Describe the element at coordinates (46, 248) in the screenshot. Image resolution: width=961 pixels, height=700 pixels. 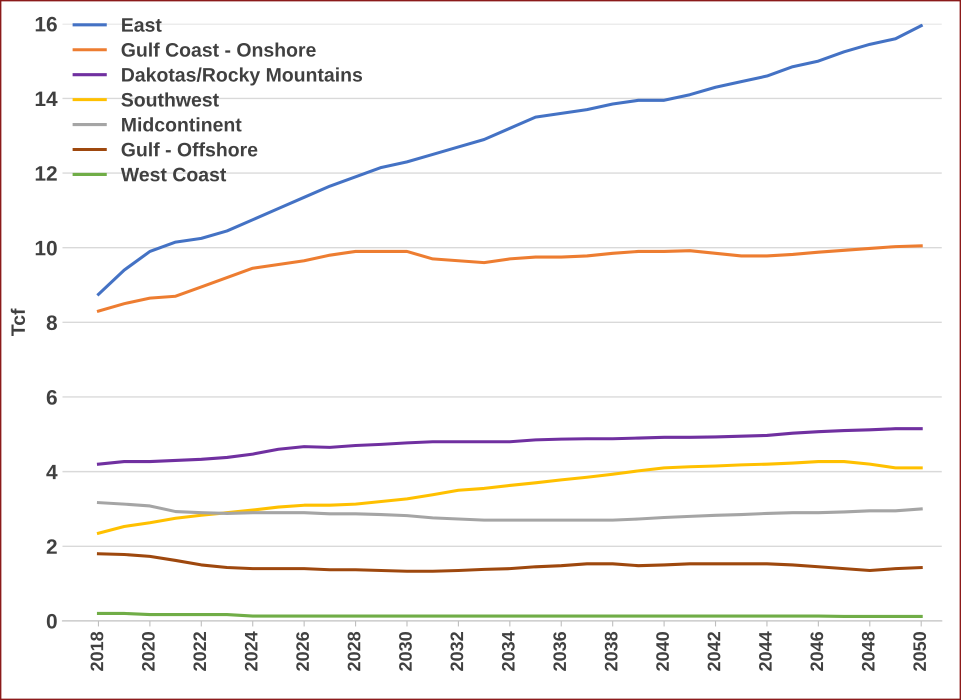
I see `y-tick-label: 10` at that location.